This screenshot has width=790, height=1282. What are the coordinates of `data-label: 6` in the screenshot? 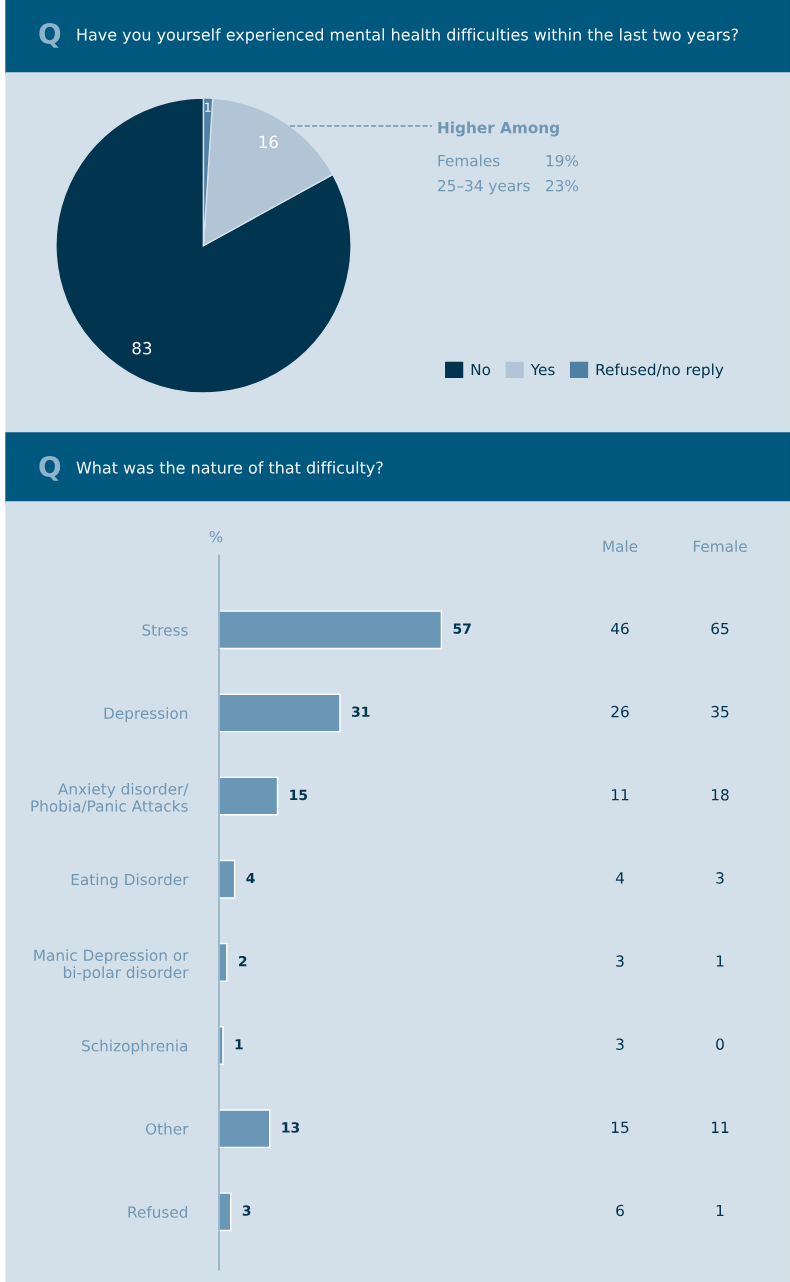 It's located at (620, 1210).